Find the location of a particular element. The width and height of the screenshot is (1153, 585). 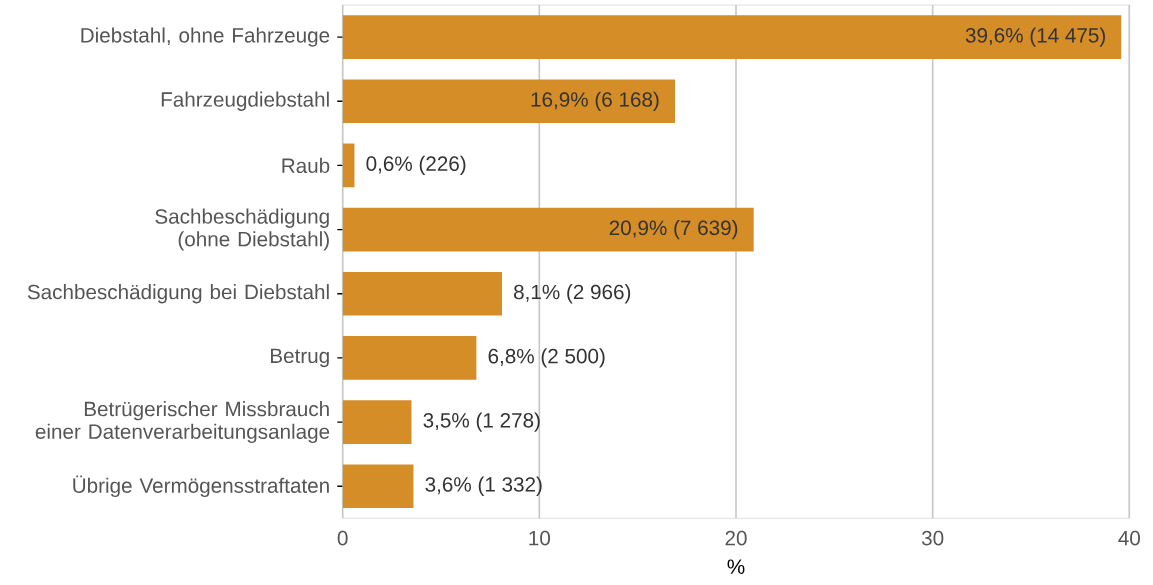

data-label: 39,6% (14 475) is located at coordinates (1035, 37).